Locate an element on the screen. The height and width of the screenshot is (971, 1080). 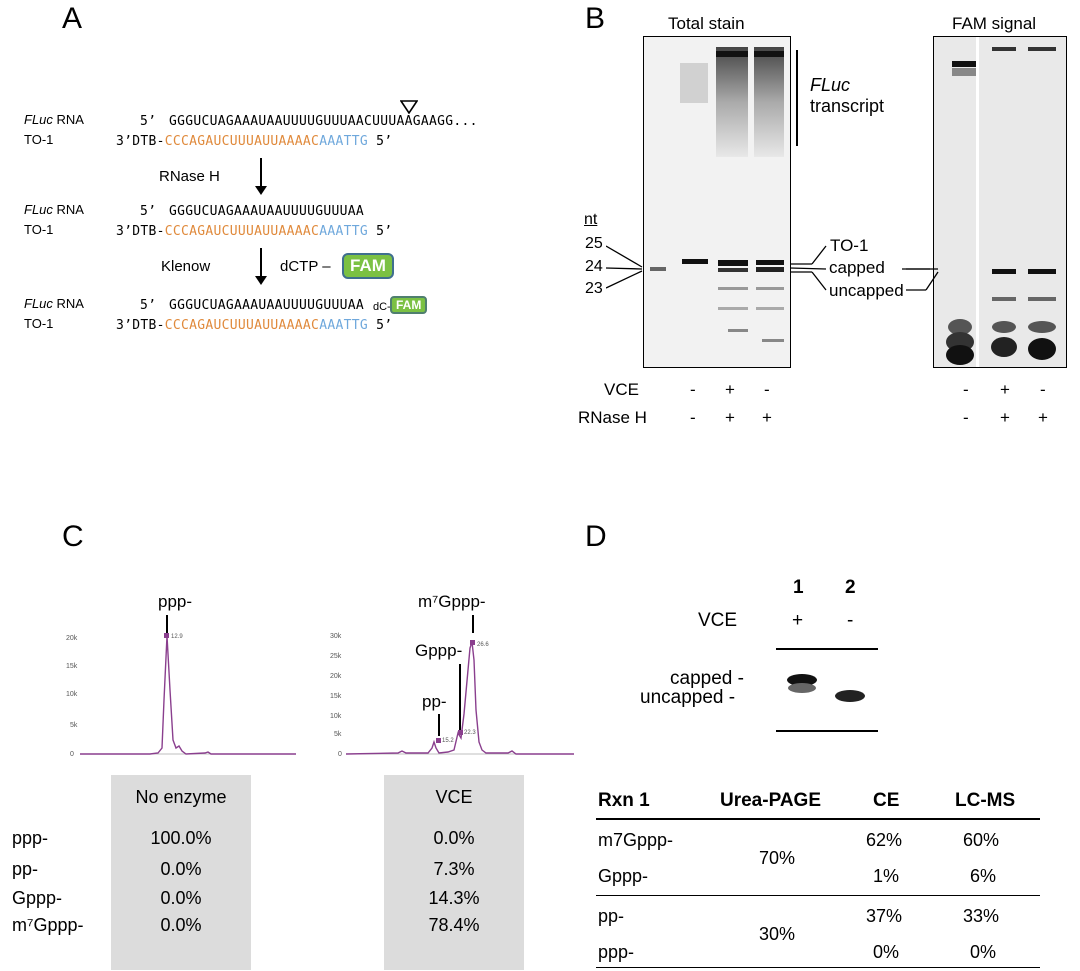
vce-sign-gel1-lane1: - is located at coordinates (693, 389).